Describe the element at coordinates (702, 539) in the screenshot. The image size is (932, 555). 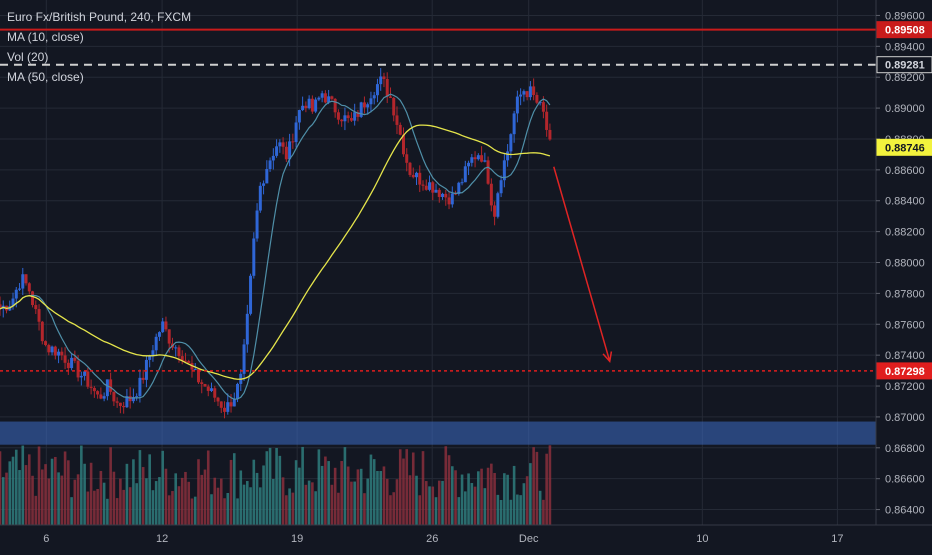
I see `time-tick-label: 10` at that location.